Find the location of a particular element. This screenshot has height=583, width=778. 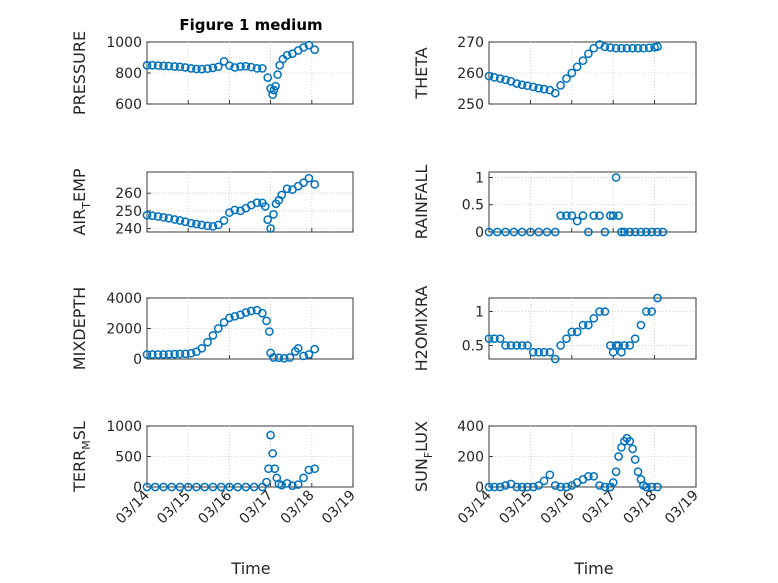

y-tick-label: 240 is located at coordinates (128, 229).